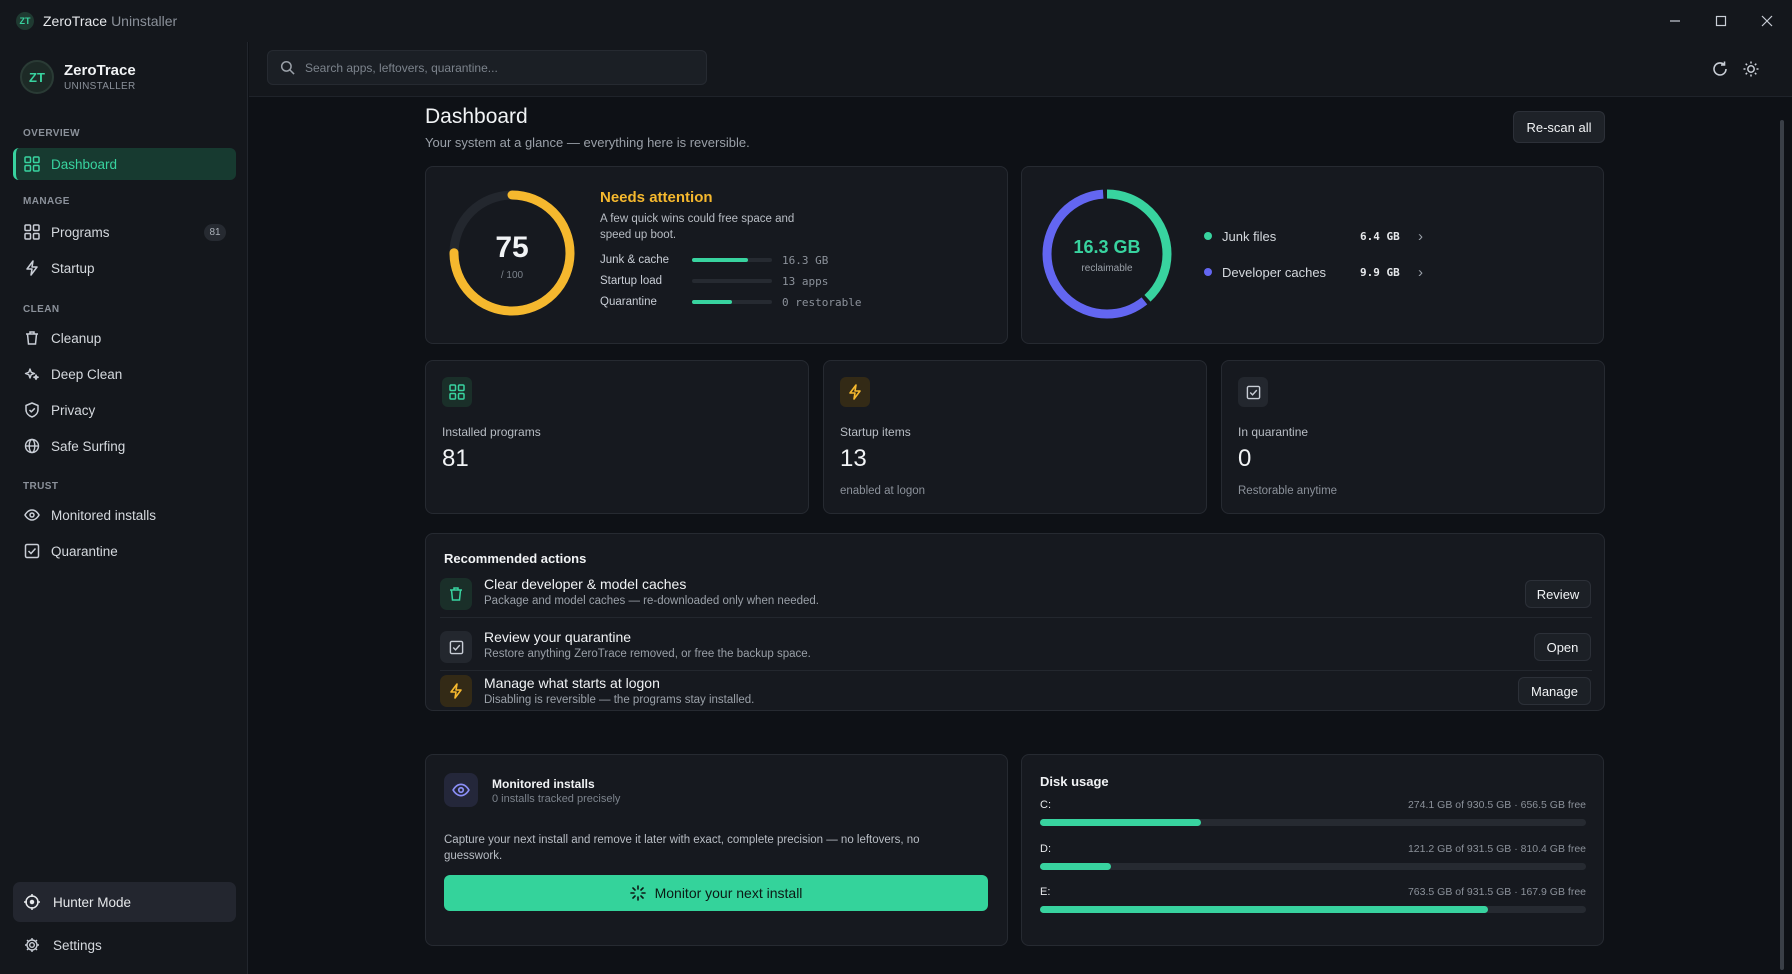 This screenshot has height=974, width=1792. Describe the element at coordinates (515, 558) in the screenshot. I see `recommended-title: Recommended actions` at that location.